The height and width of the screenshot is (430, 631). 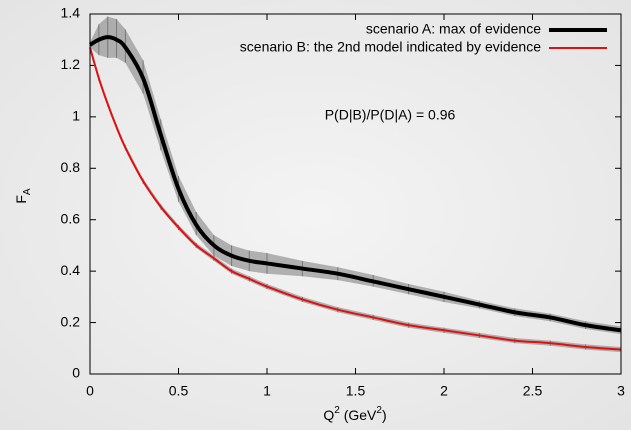 What do you see at coordinates (71, 218) in the screenshot?
I see `y-tick-label: 0.6` at bounding box center [71, 218].